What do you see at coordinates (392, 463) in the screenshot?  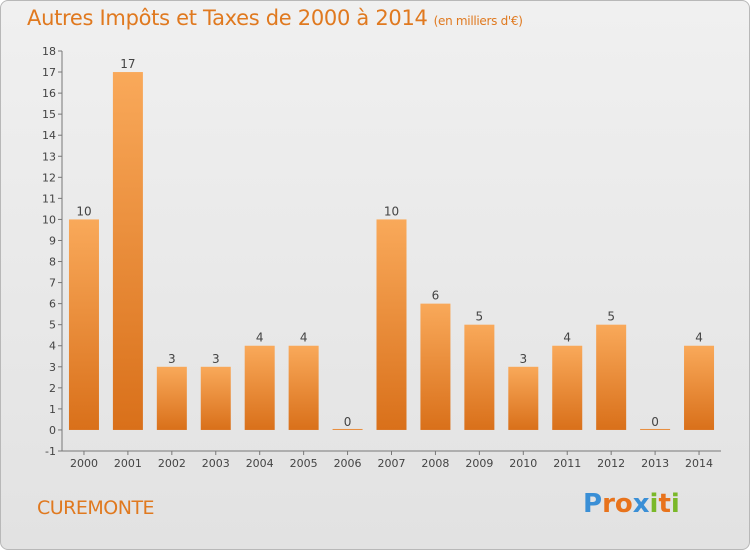 I see `x-tick-label: 2007` at bounding box center [392, 463].